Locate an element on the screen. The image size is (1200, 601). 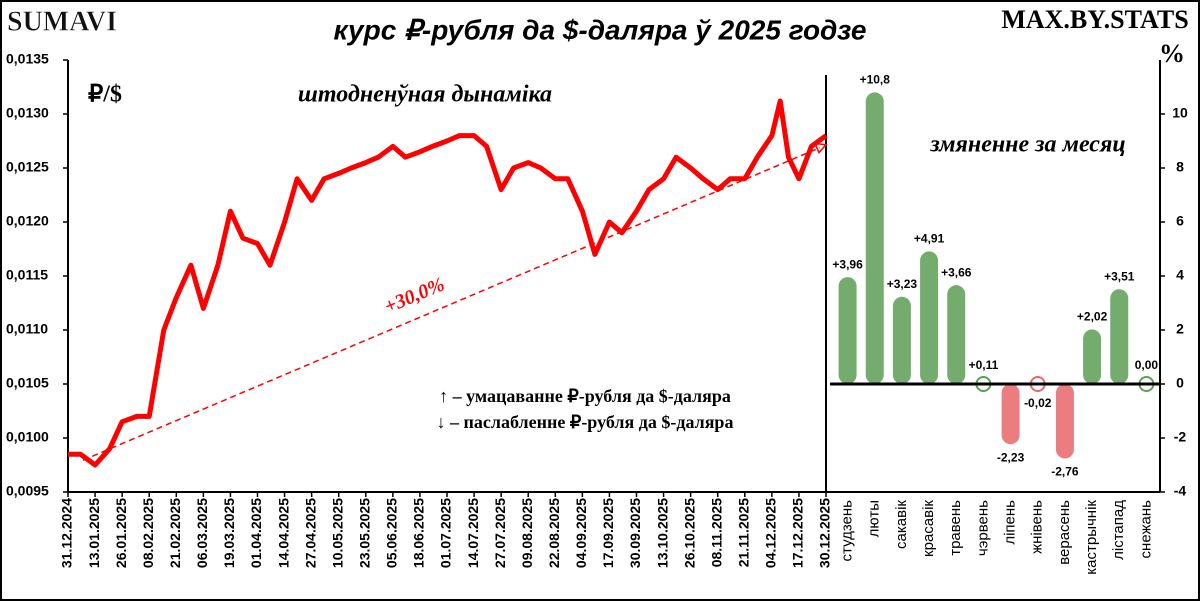
x-tick-label: 08.11.2025 is located at coordinates (716, 533).